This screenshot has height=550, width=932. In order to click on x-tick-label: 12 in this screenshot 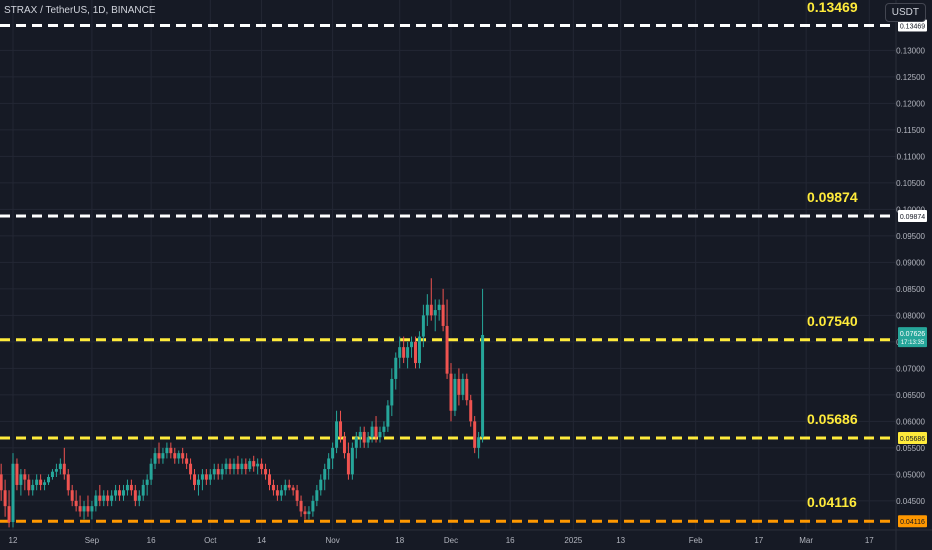, I will do `click(13, 540)`.